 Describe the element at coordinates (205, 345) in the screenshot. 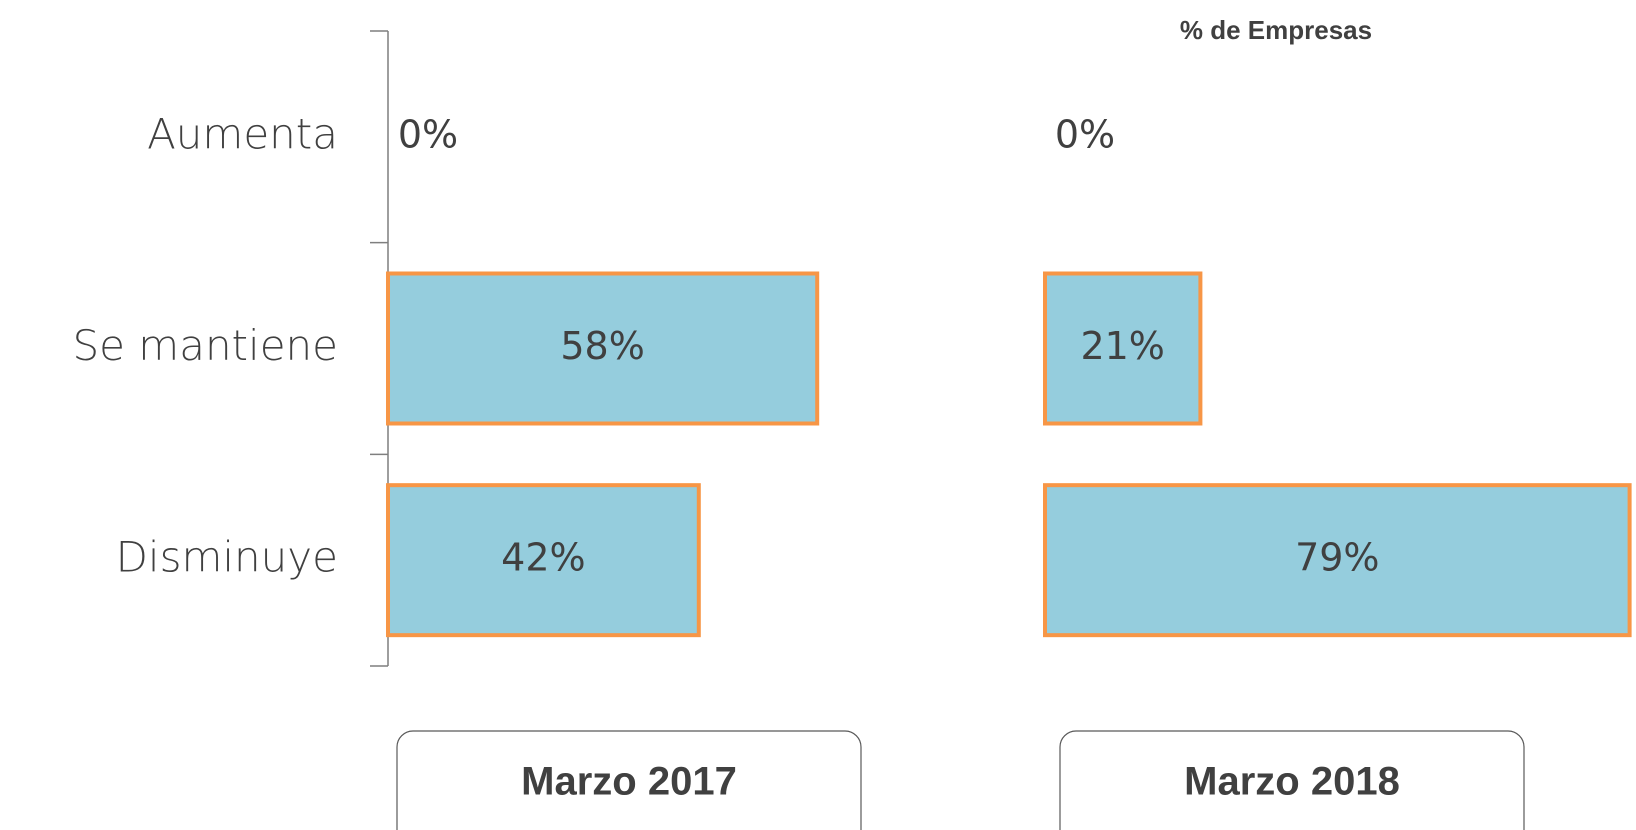

I see `category-label: Se mantiene` at that location.